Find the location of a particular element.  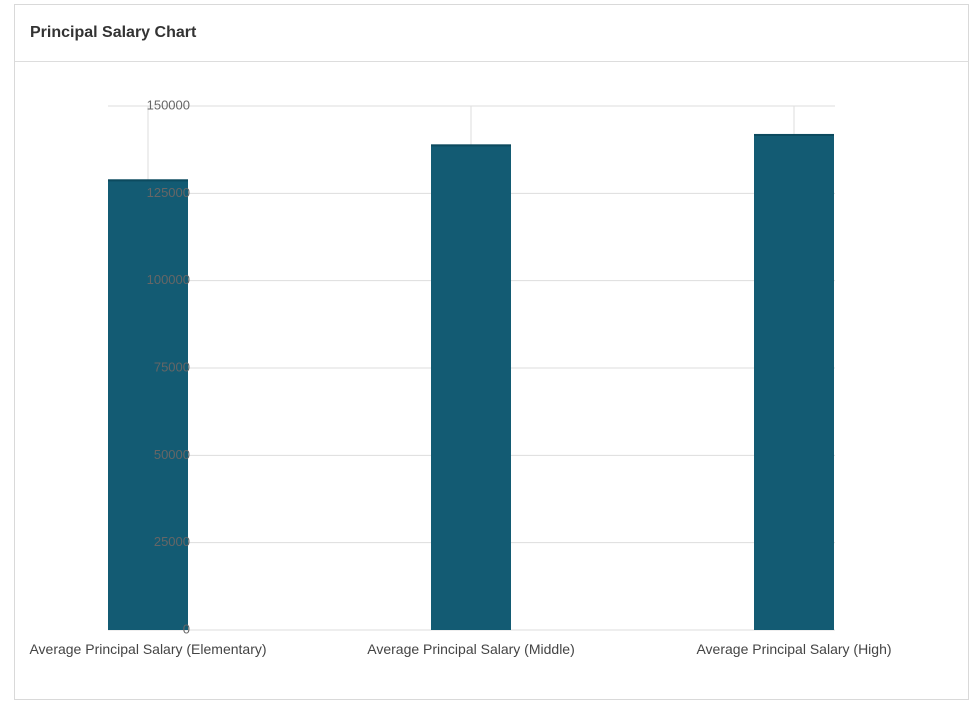

x-category-label: Average Principal Salary (Elementary) is located at coordinates (147, 649).